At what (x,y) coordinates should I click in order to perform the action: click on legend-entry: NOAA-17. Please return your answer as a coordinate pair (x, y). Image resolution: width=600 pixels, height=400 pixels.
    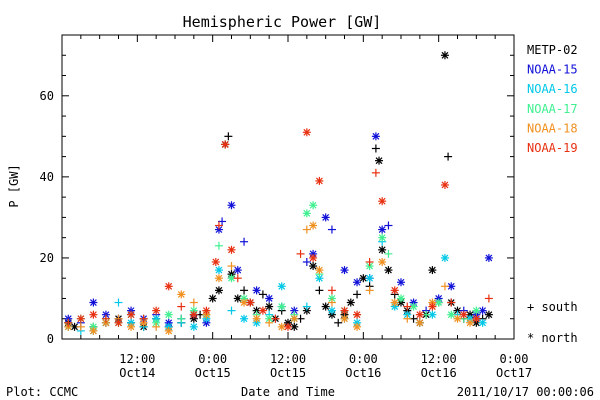
    Looking at the image, I should click on (552, 109).